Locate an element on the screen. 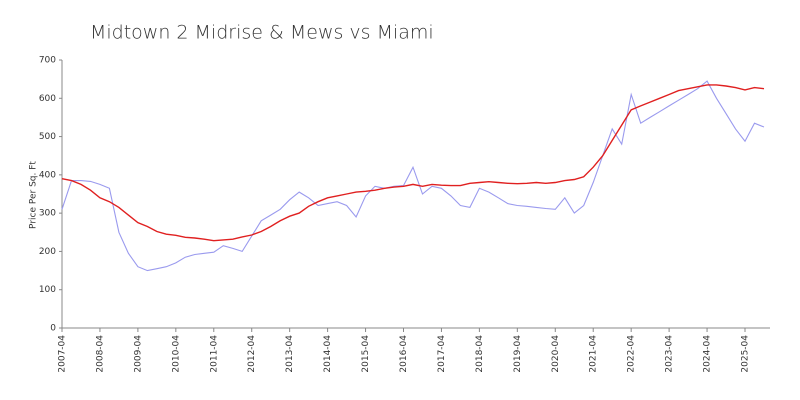 The image size is (800, 400). x-tick-label: 2008-04 is located at coordinates (100, 354).